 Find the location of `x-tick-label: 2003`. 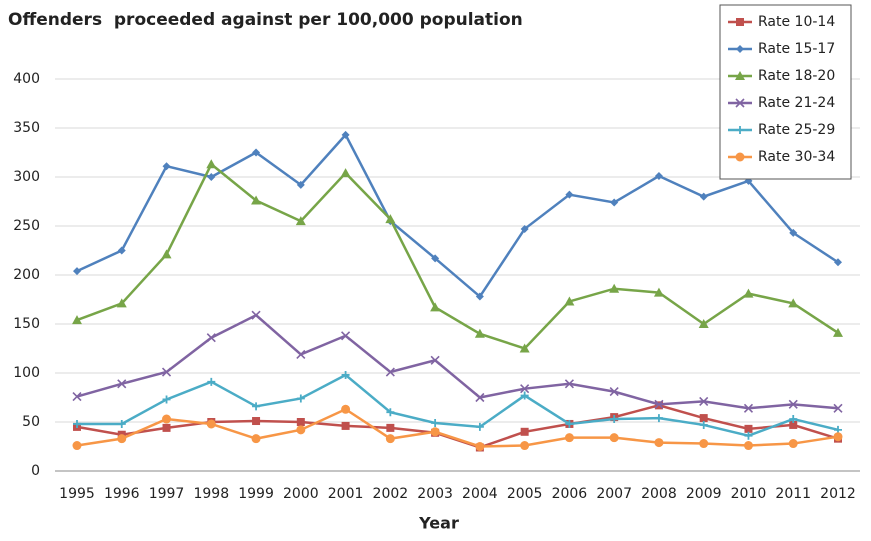

x-tick-label: 2003 is located at coordinates (435, 494).